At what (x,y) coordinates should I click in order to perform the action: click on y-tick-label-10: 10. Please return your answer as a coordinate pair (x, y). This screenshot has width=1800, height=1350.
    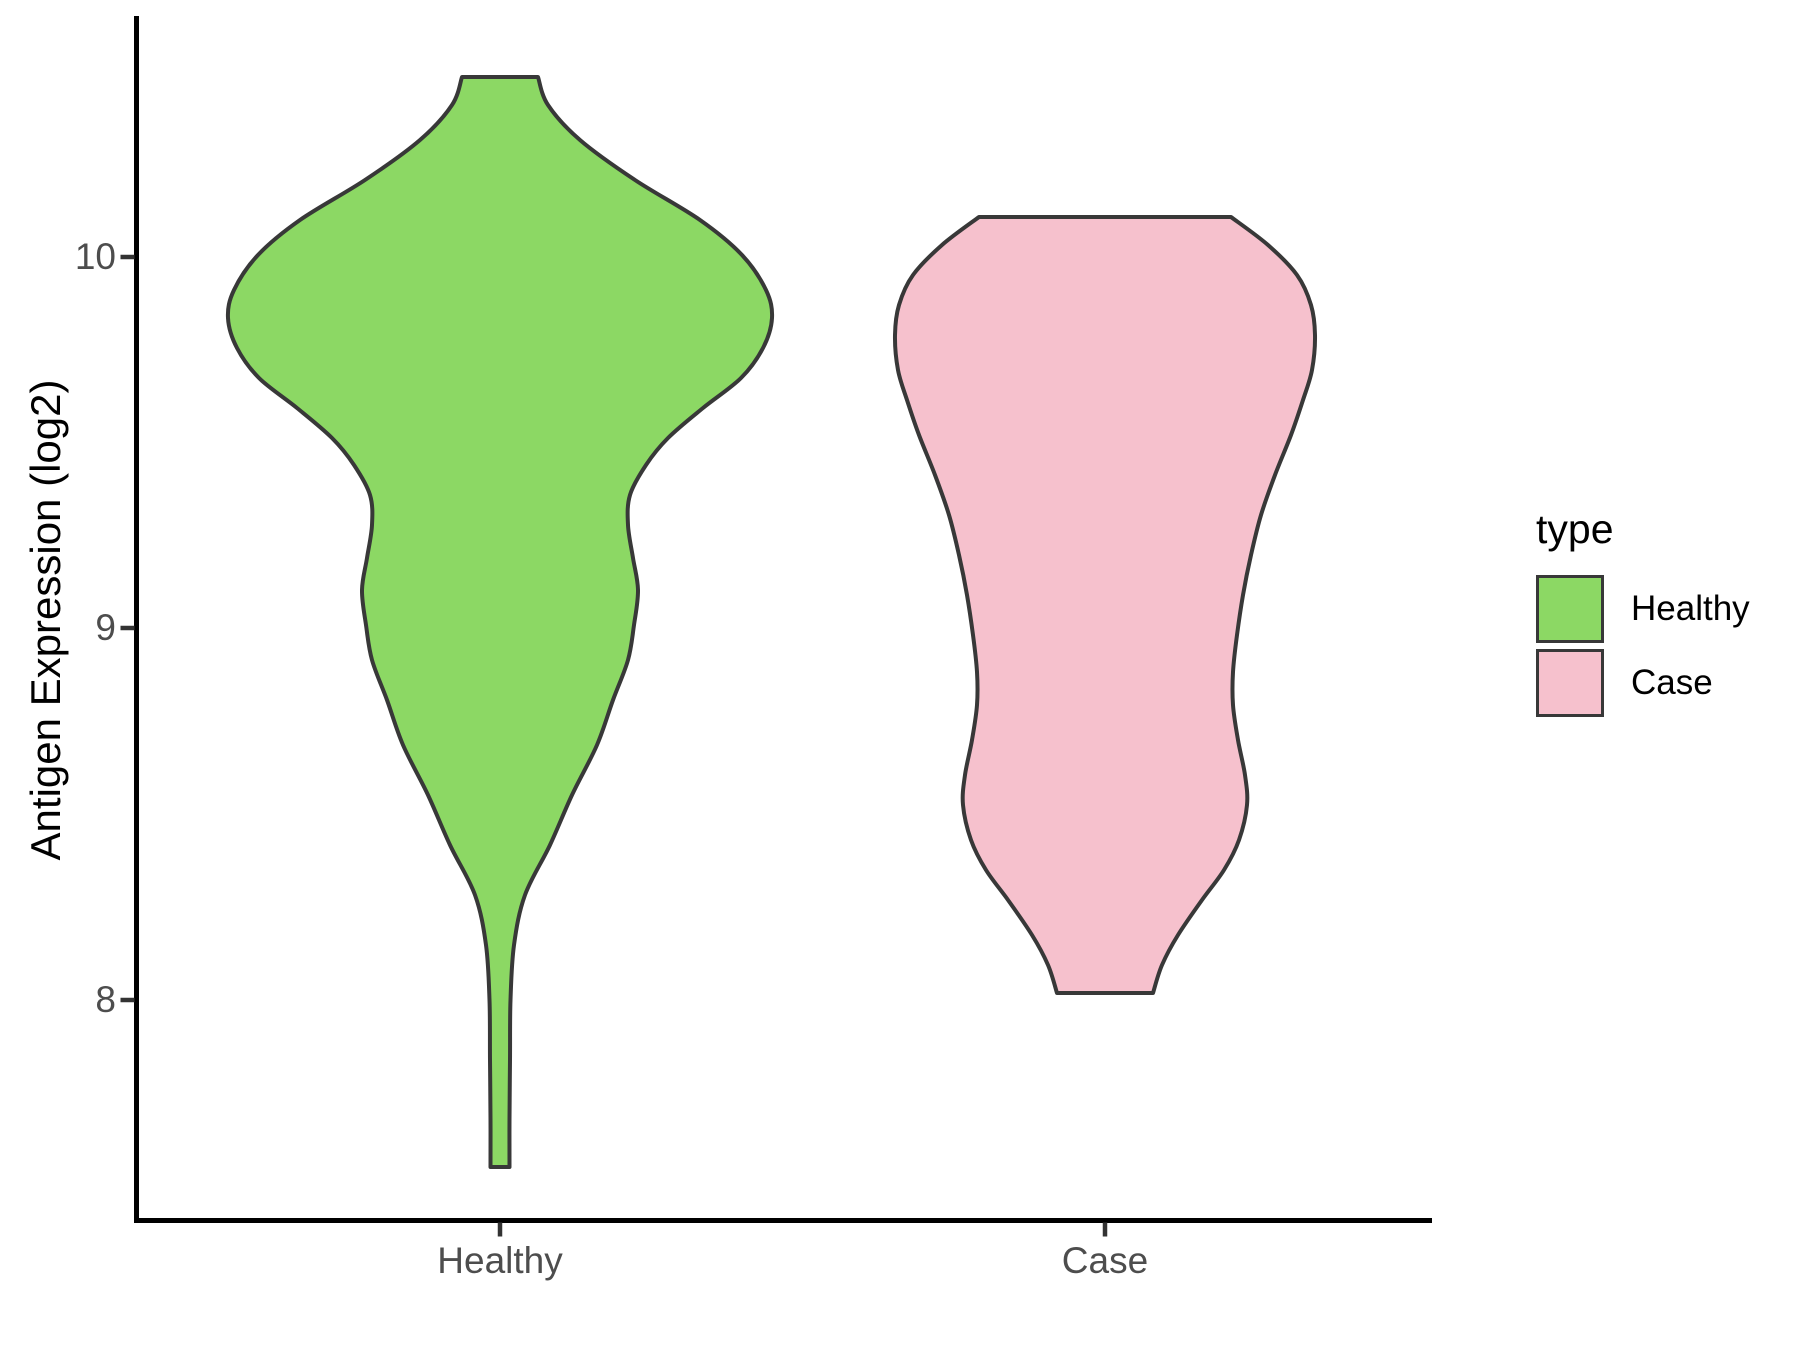
    Looking at the image, I should click on (95, 256).